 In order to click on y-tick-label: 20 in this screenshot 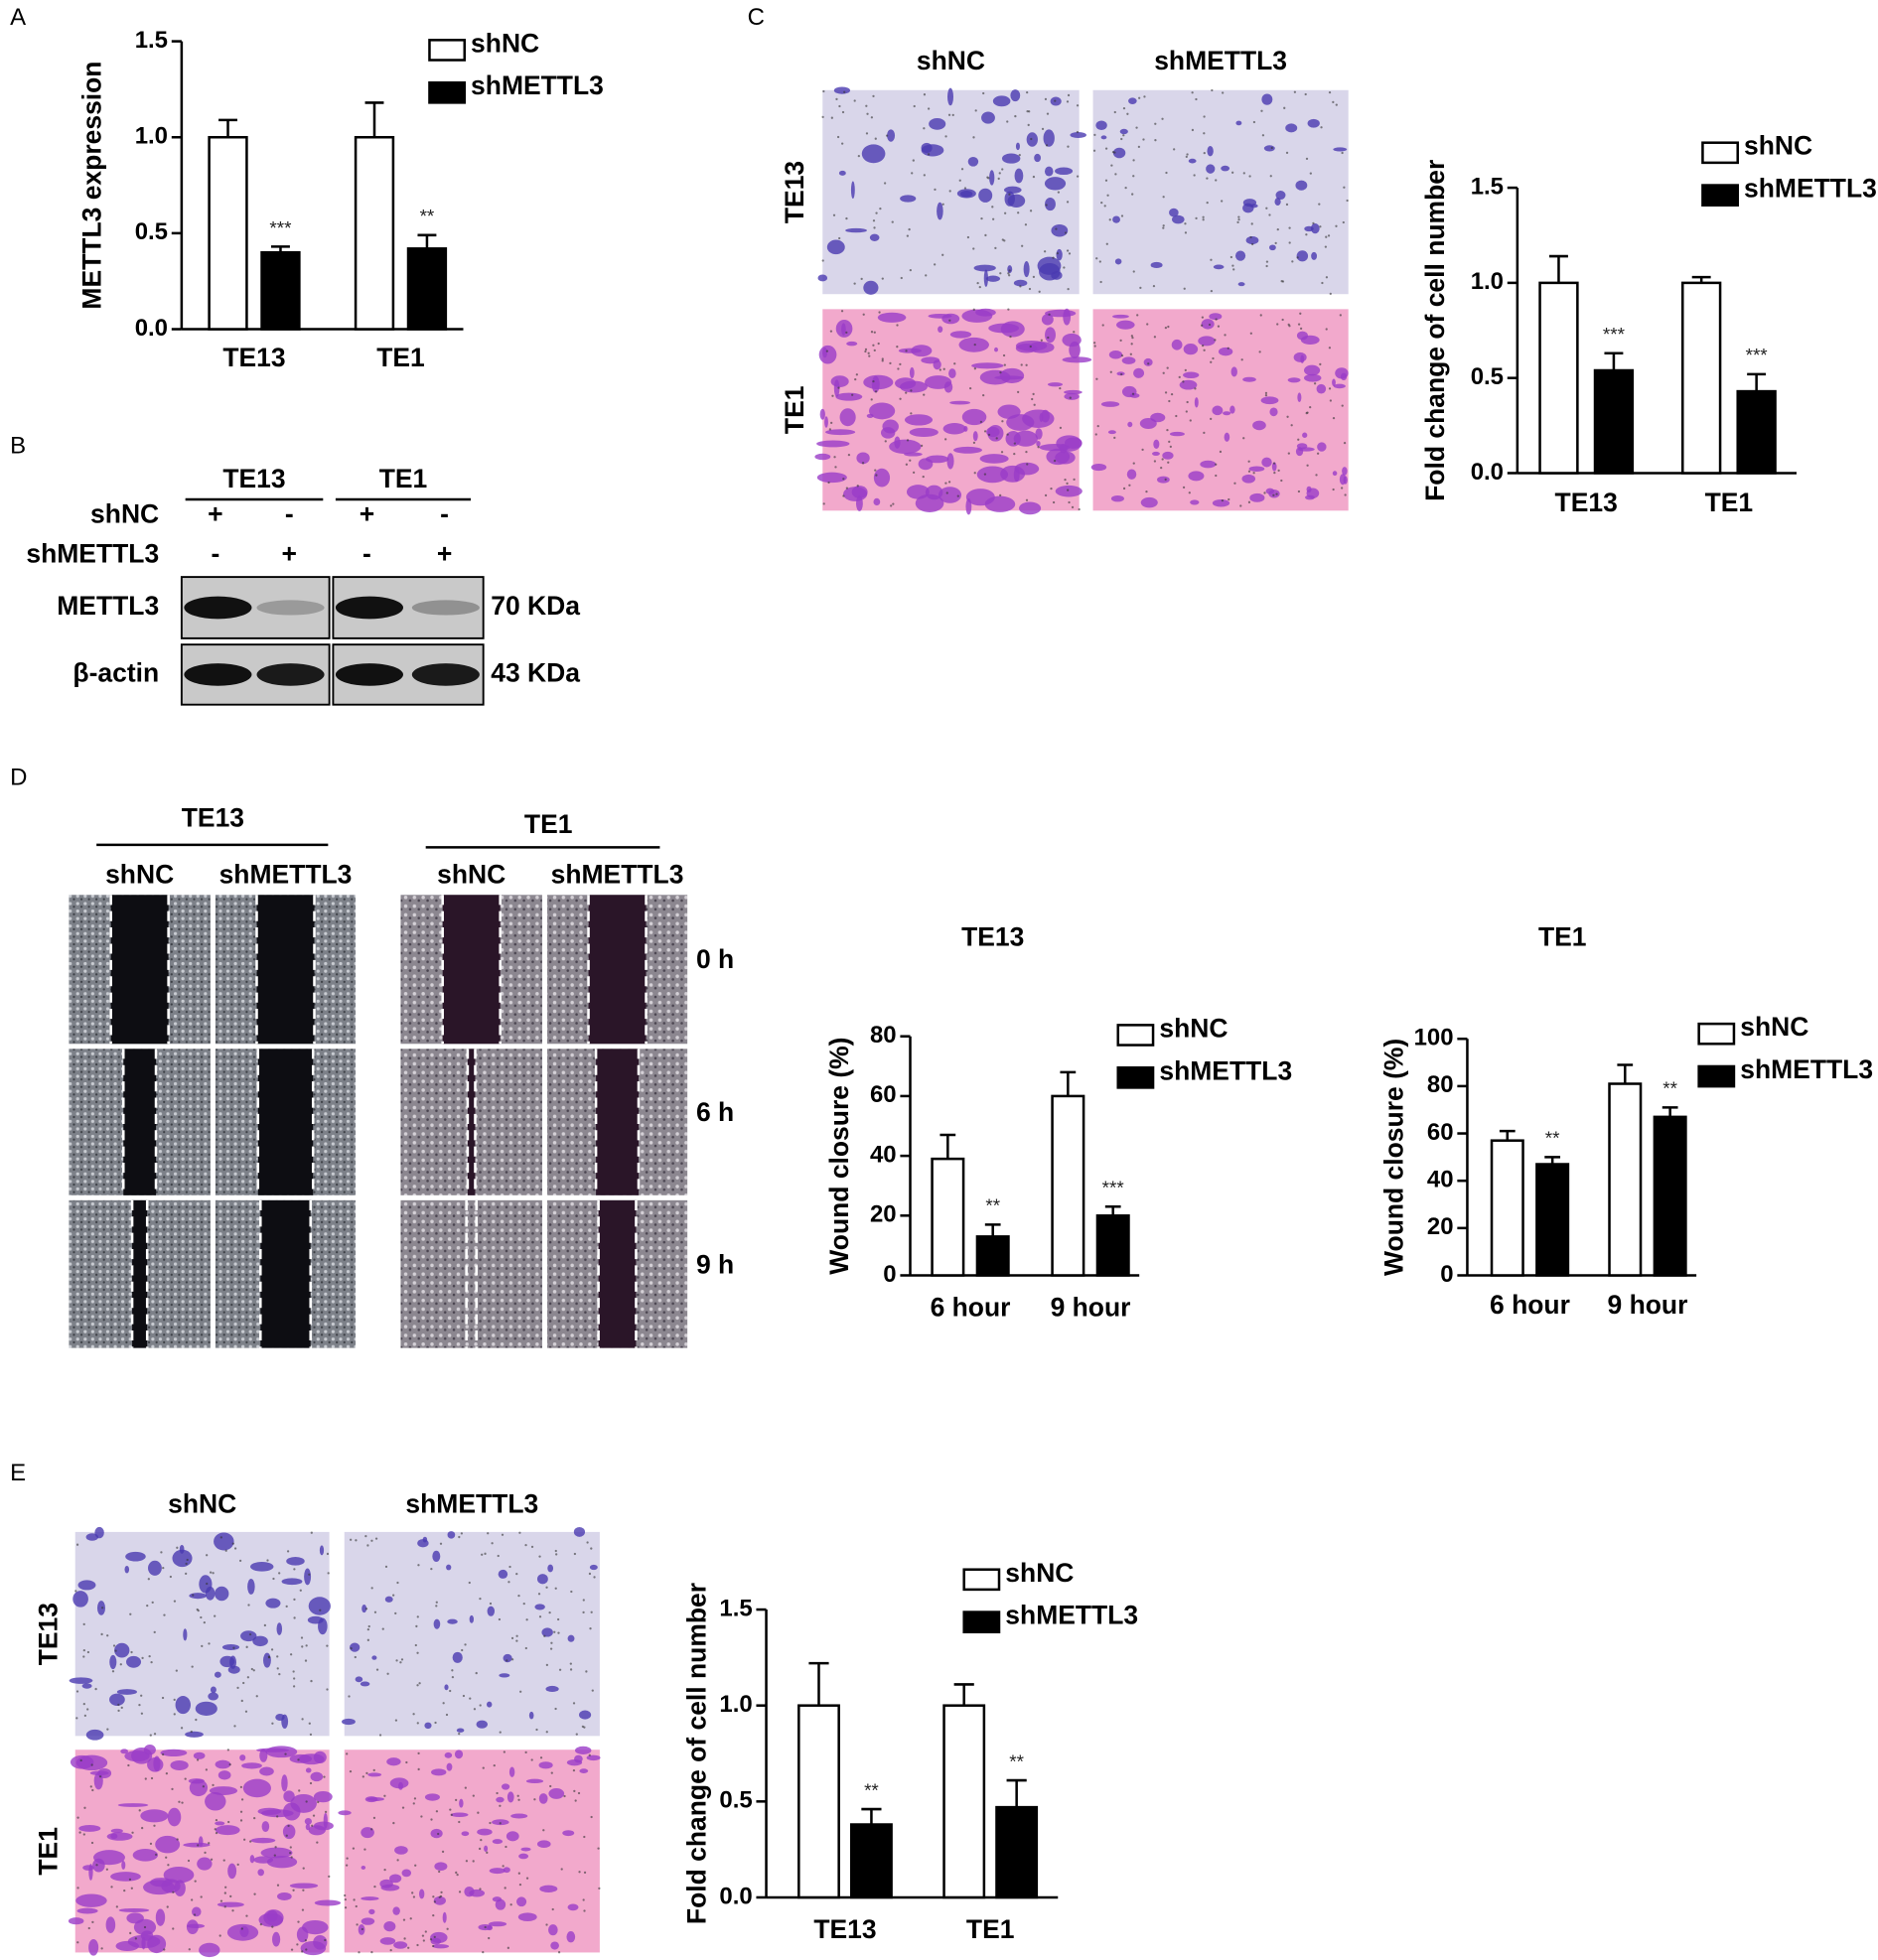, I will do `click(1440, 1226)`.